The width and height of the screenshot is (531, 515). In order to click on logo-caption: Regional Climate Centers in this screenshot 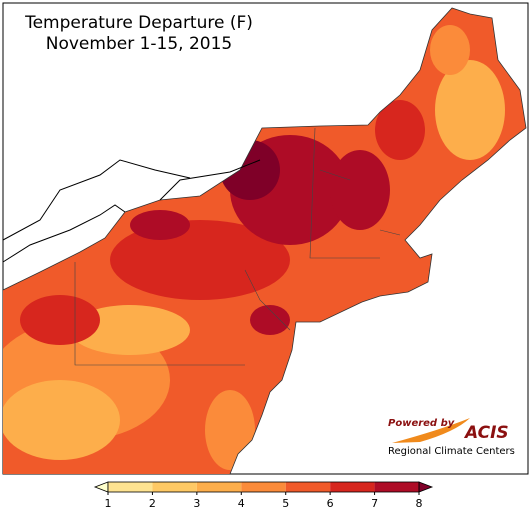, I will do `click(451, 451)`.